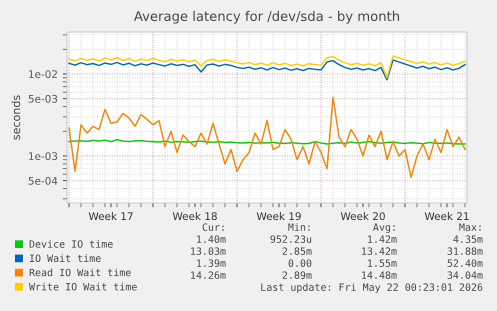  I want to click on x-tick-label: Week 21, so click(446, 216).